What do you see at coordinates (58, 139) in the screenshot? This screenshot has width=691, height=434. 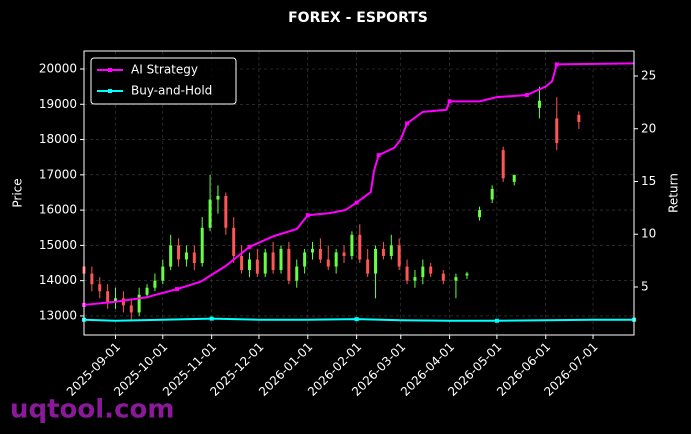 I see `y-tick-label: 18000` at bounding box center [58, 139].